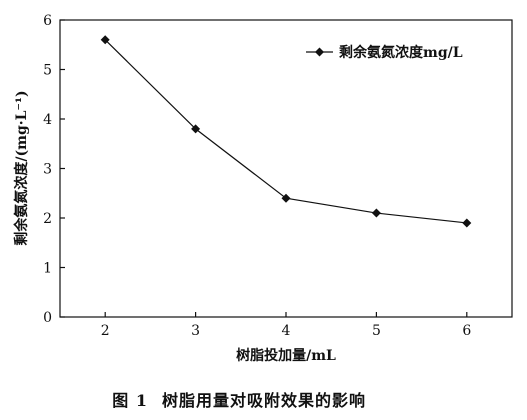  What do you see at coordinates (47, 269) in the screenshot?
I see `y-tick-label: 1` at bounding box center [47, 269].